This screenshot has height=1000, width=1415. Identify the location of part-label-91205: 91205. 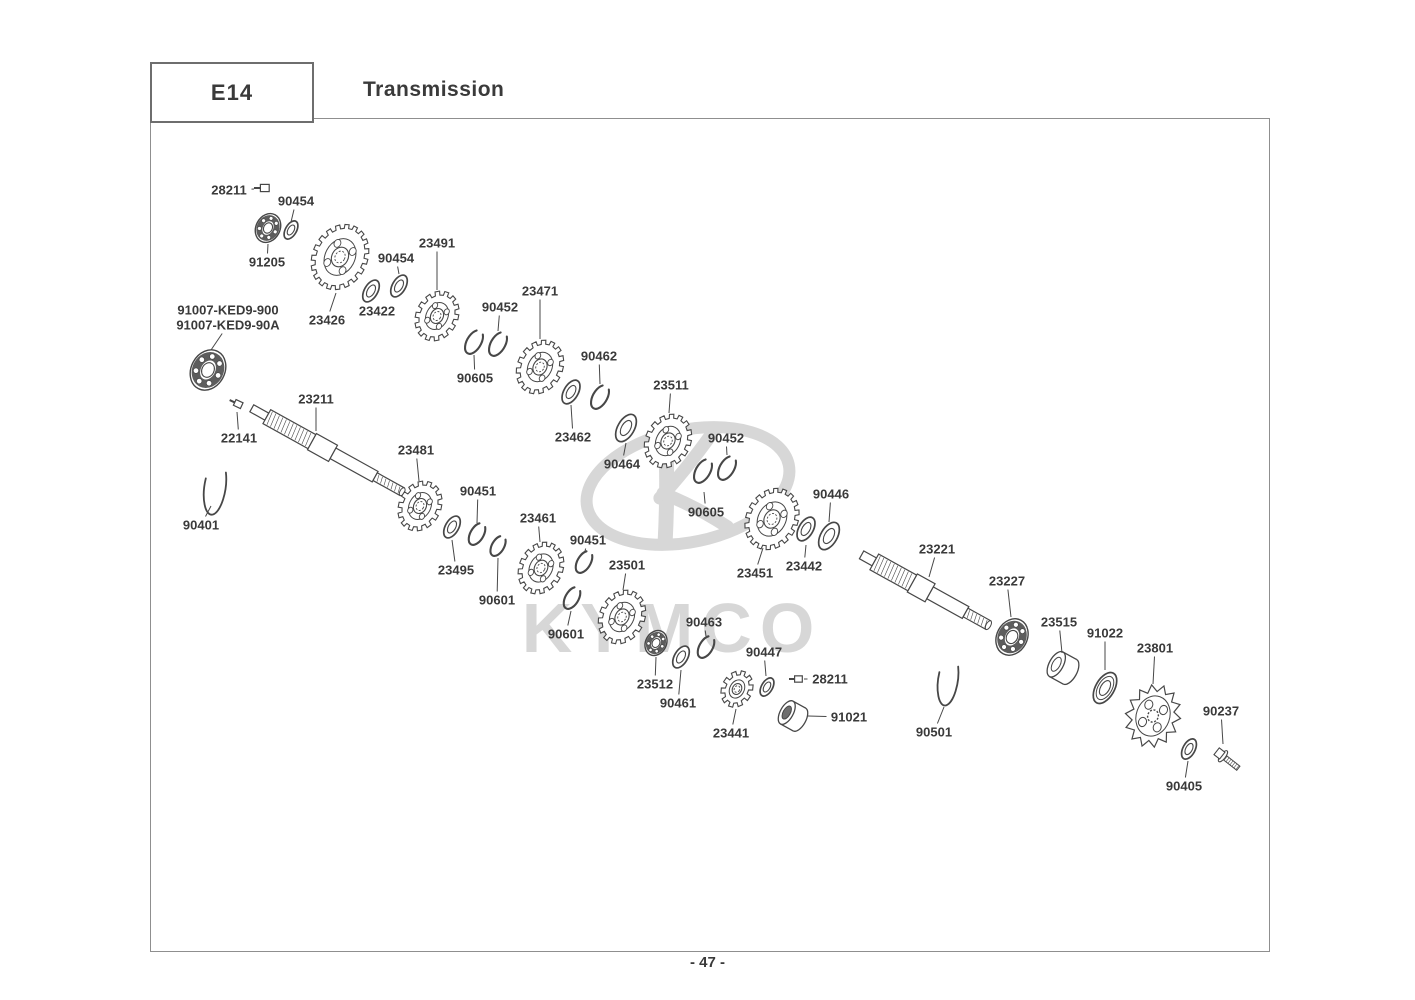
(267, 262).